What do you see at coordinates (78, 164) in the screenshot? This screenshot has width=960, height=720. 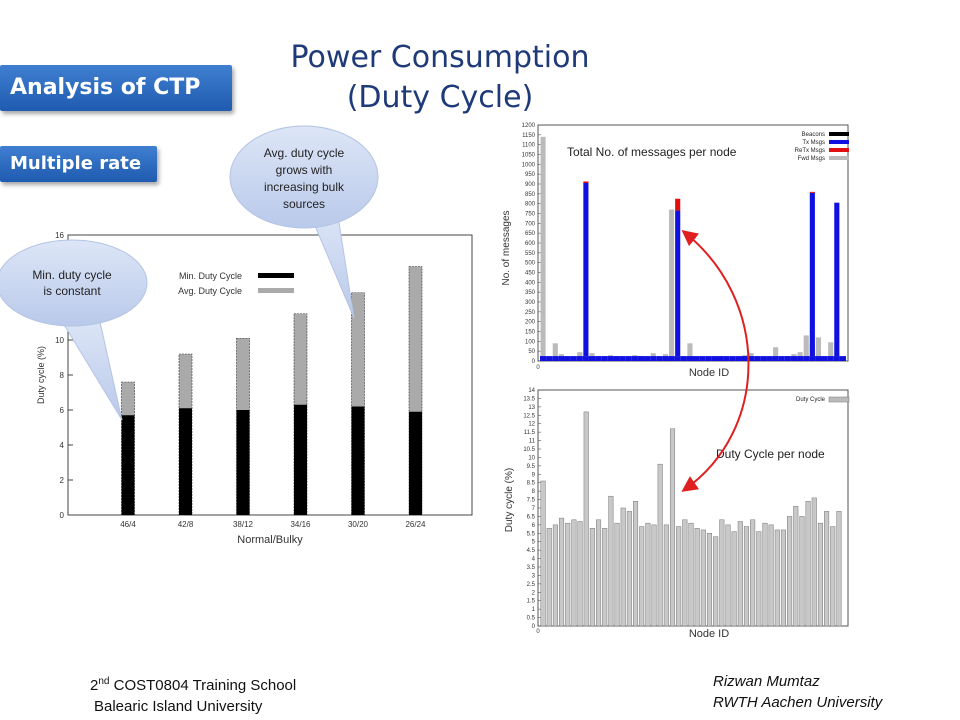 I see `multiple-rate-tag: Multiple rate` at bounding box center [78, 164].